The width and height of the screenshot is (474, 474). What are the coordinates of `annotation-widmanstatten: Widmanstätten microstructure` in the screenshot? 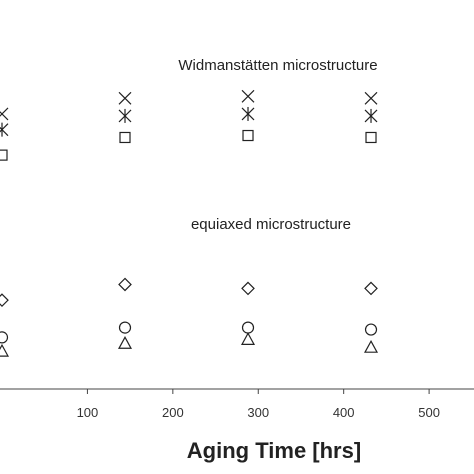 It's located at (277, 65).